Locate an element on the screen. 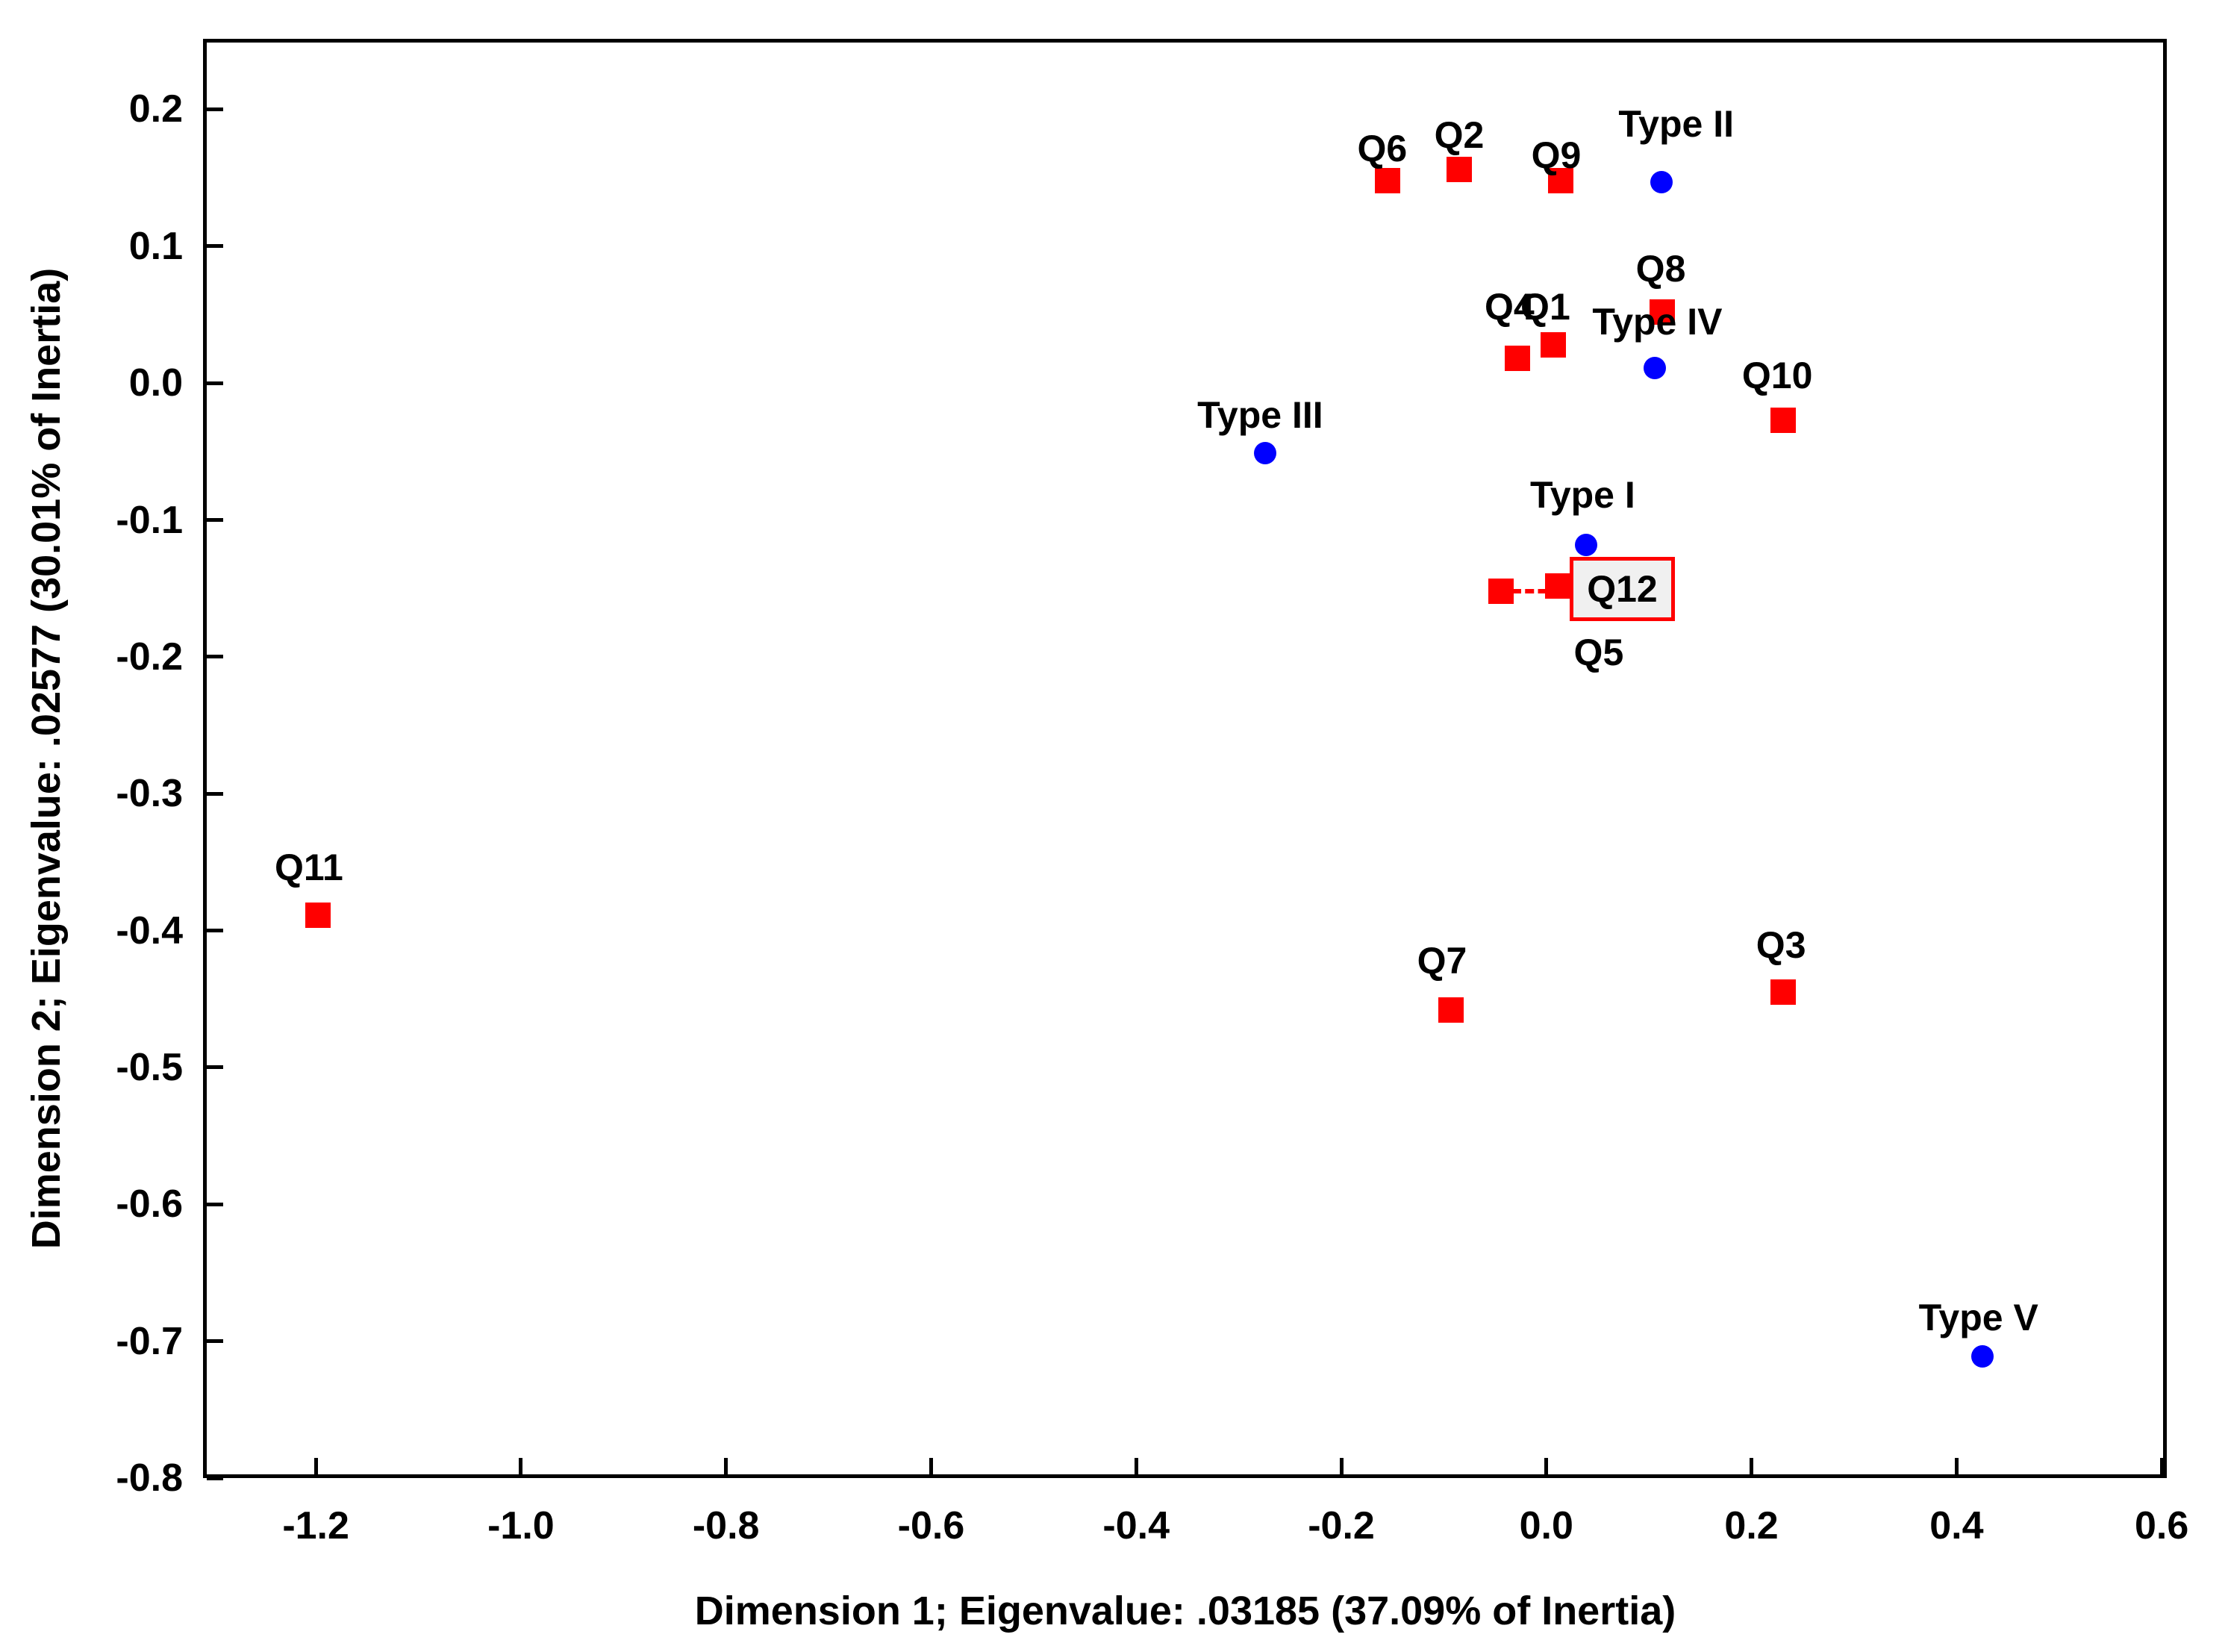 This screenshot has height=1652, width=2228. label-type-iv: Type IV is located at coordinates (1657, 321).